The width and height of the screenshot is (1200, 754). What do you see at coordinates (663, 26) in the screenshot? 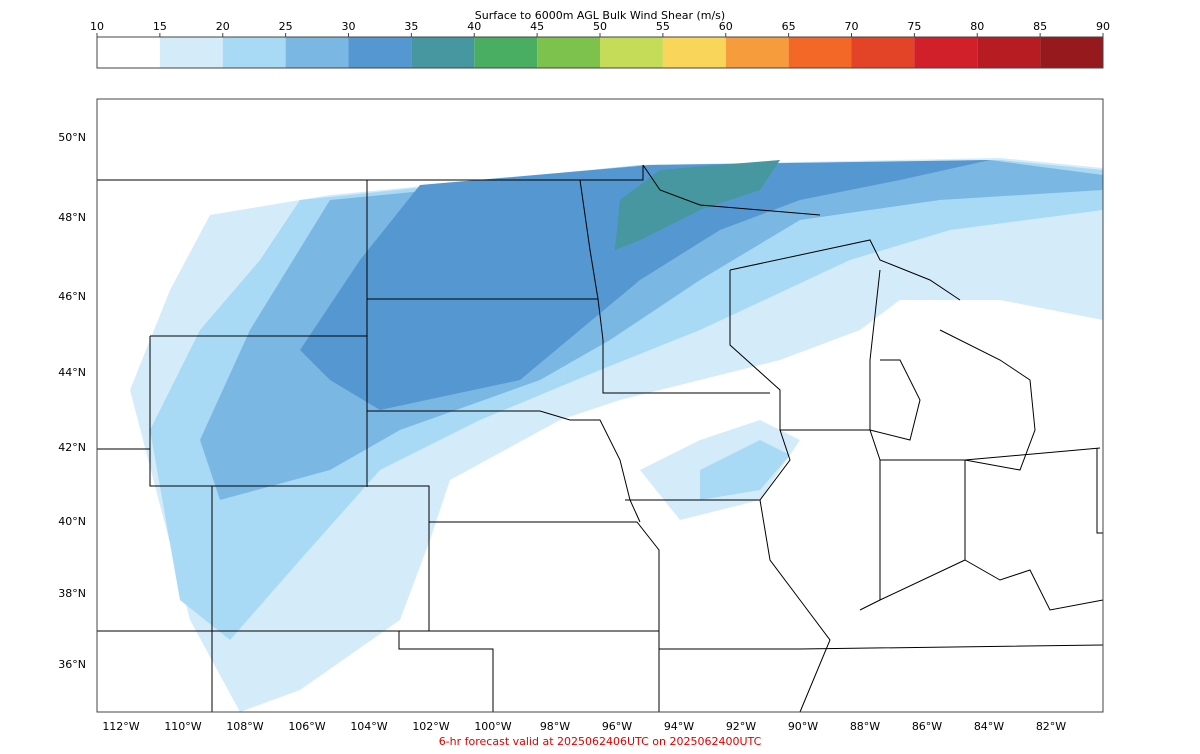
I see `colorbar-tick-label: 55` at bounding box center [663, 26].